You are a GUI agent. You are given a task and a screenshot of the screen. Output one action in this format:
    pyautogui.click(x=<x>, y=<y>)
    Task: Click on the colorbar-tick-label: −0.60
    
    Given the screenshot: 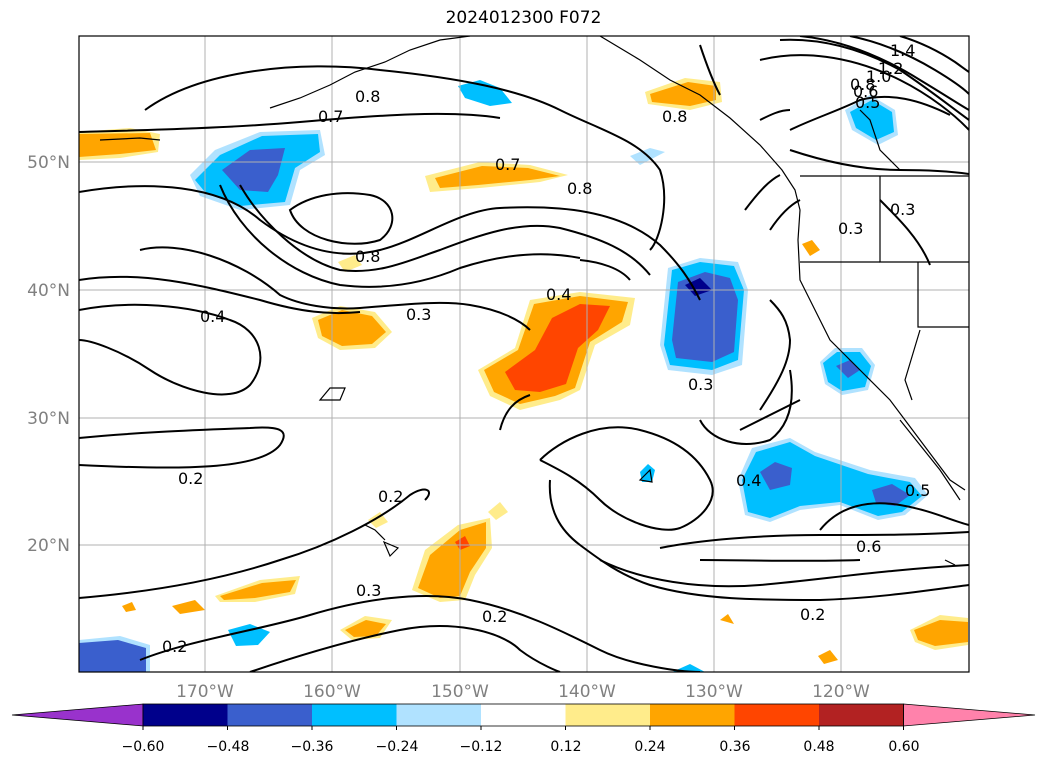 What is the action you would take?
    pyautogui.click(x=143, y=747)
    